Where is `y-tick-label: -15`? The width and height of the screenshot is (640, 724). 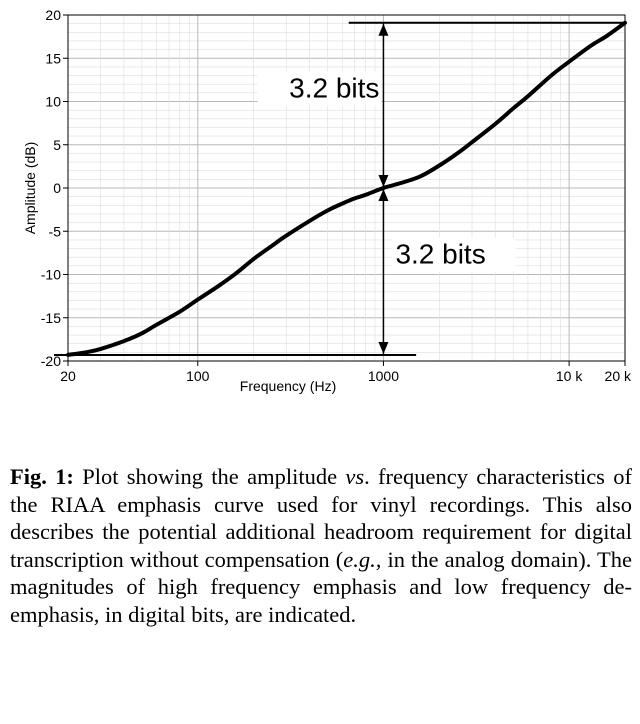 y-tick-label: -15 is located at coordinates (51, 318).